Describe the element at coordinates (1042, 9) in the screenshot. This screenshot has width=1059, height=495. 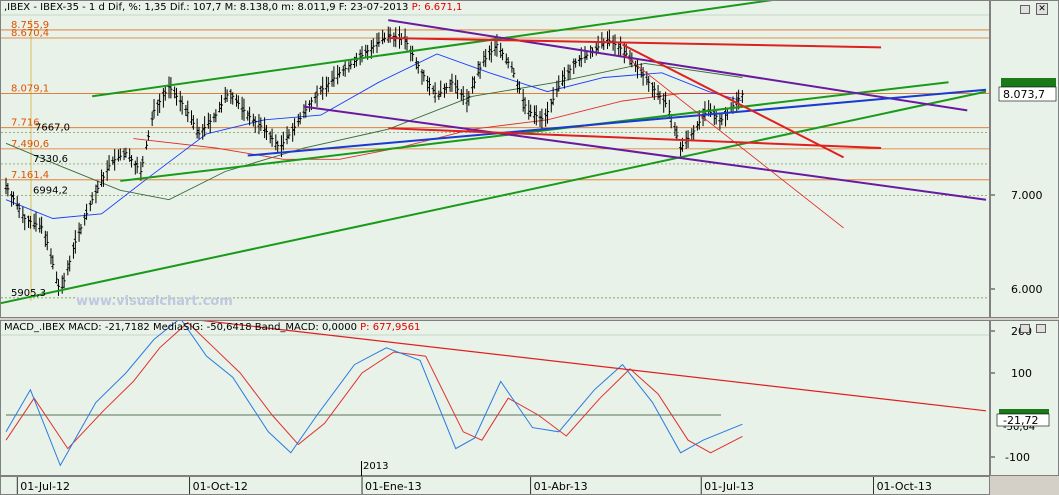
I see `close-icon: ✕` at that location.